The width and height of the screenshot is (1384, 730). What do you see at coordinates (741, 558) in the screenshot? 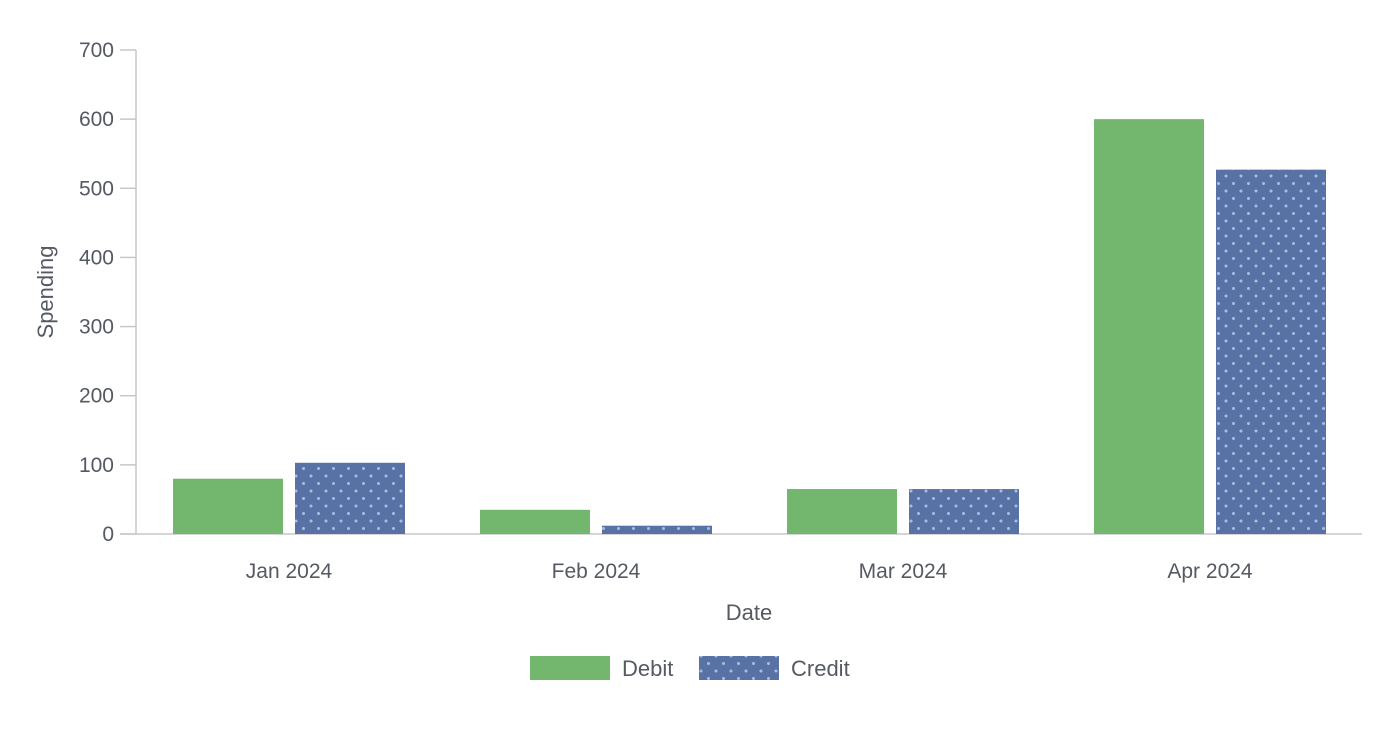
I see `x-axis: Jan 2024 Feb 2024 Mar 2024 Apr 2024` at bounding box center [741, 558].